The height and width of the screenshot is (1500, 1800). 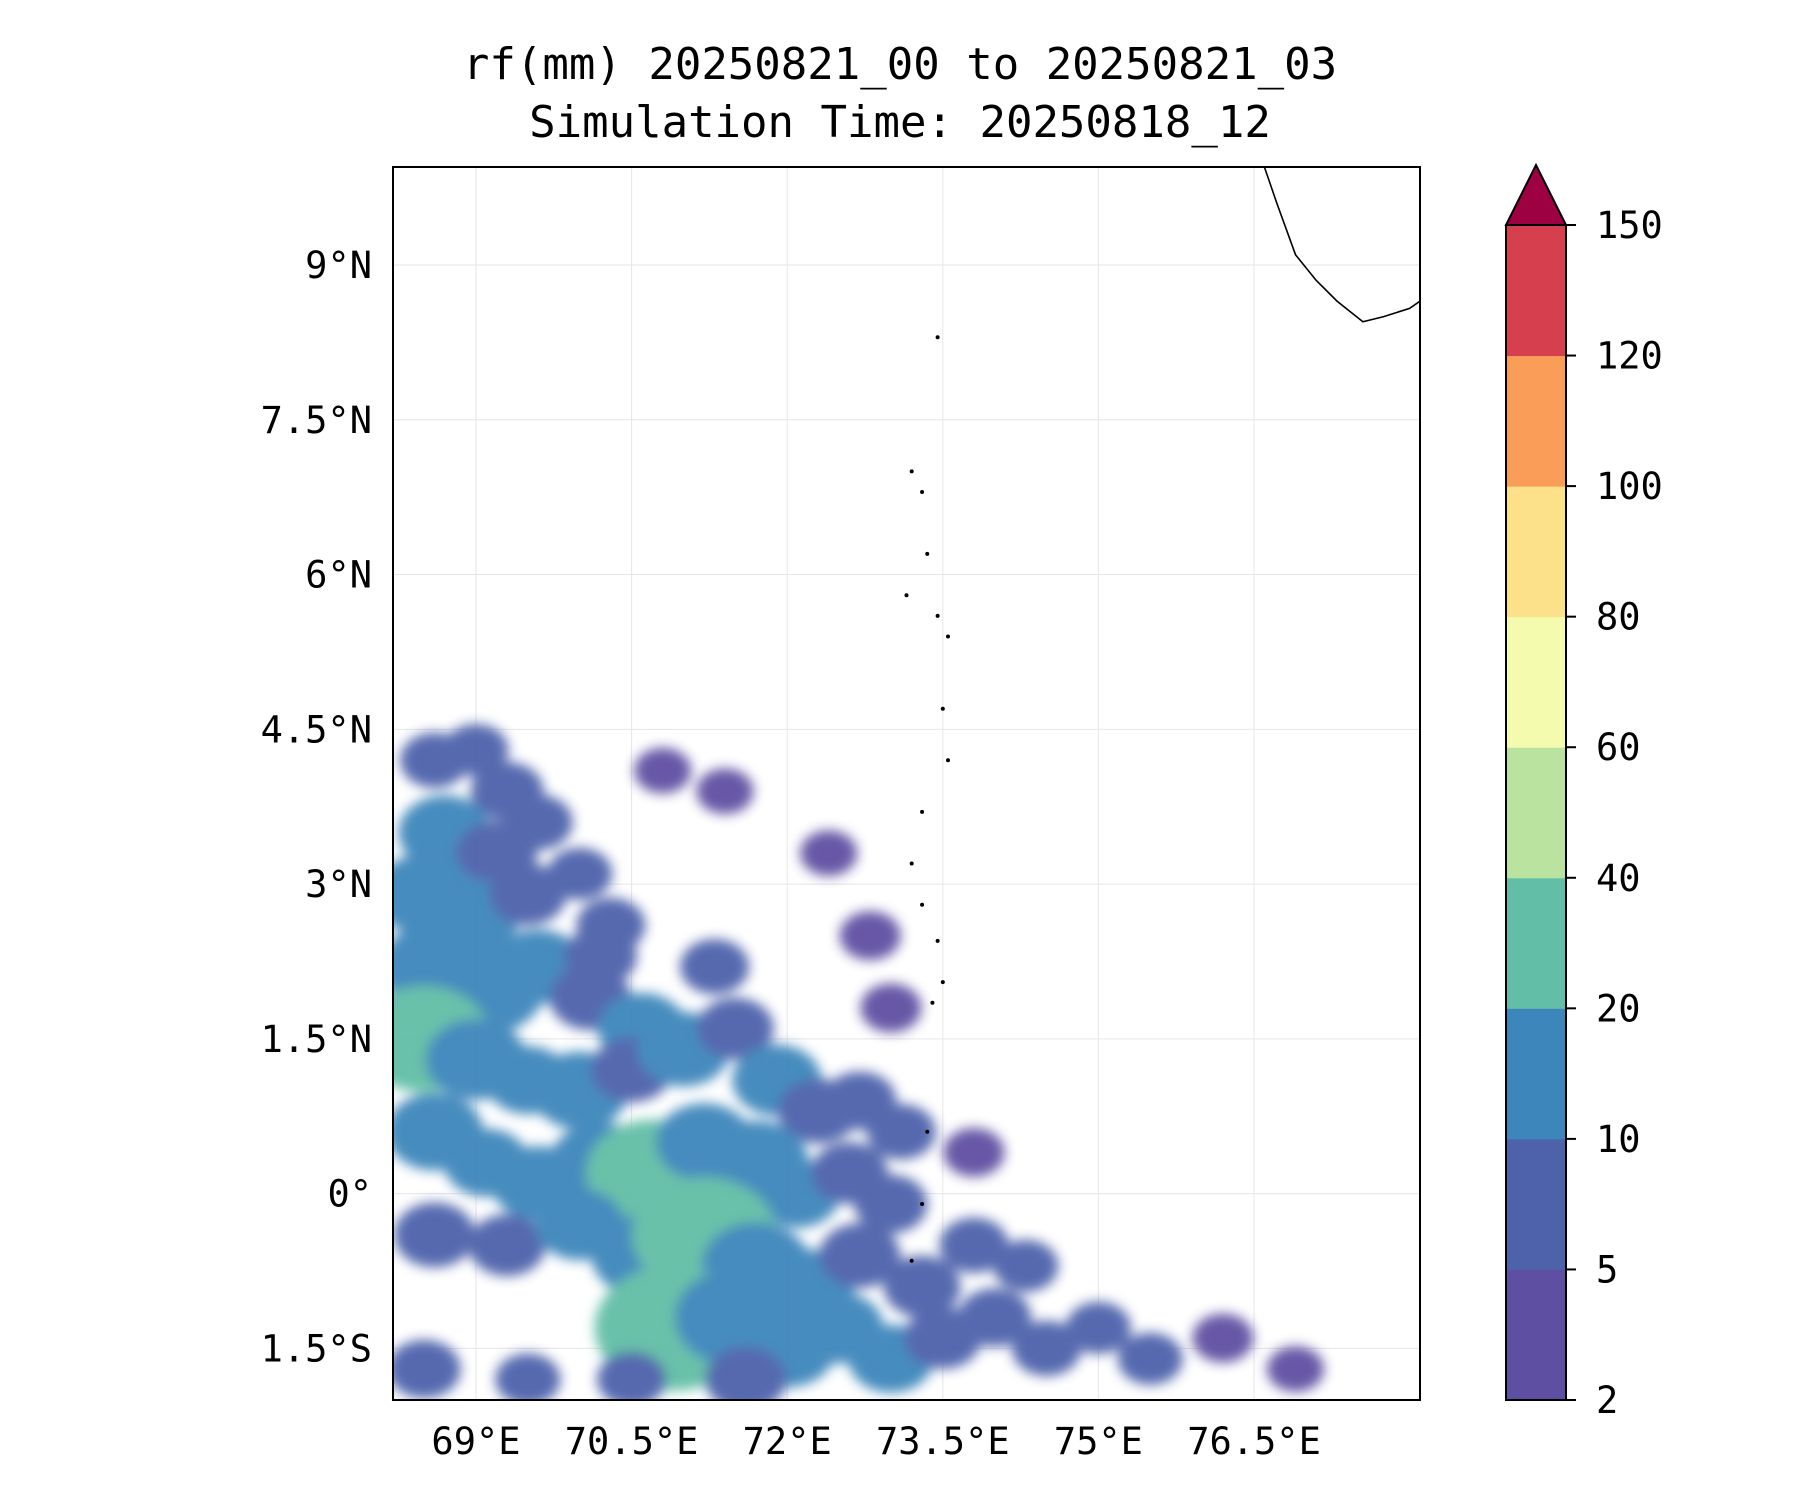 What do you see at coordinates (338, 884) in the screenshot?
I see `y-tick-label: 3°N` at bounding box center [338, 884].